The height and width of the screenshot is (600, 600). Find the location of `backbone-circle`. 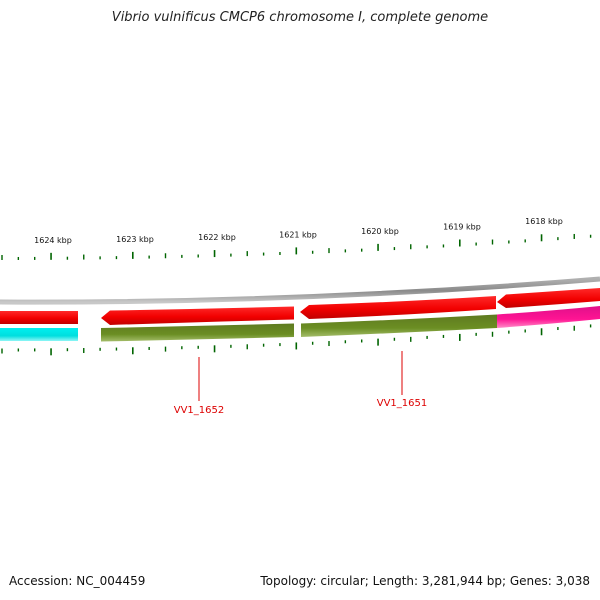

backbone-circle is located at coordinates (300, 290).